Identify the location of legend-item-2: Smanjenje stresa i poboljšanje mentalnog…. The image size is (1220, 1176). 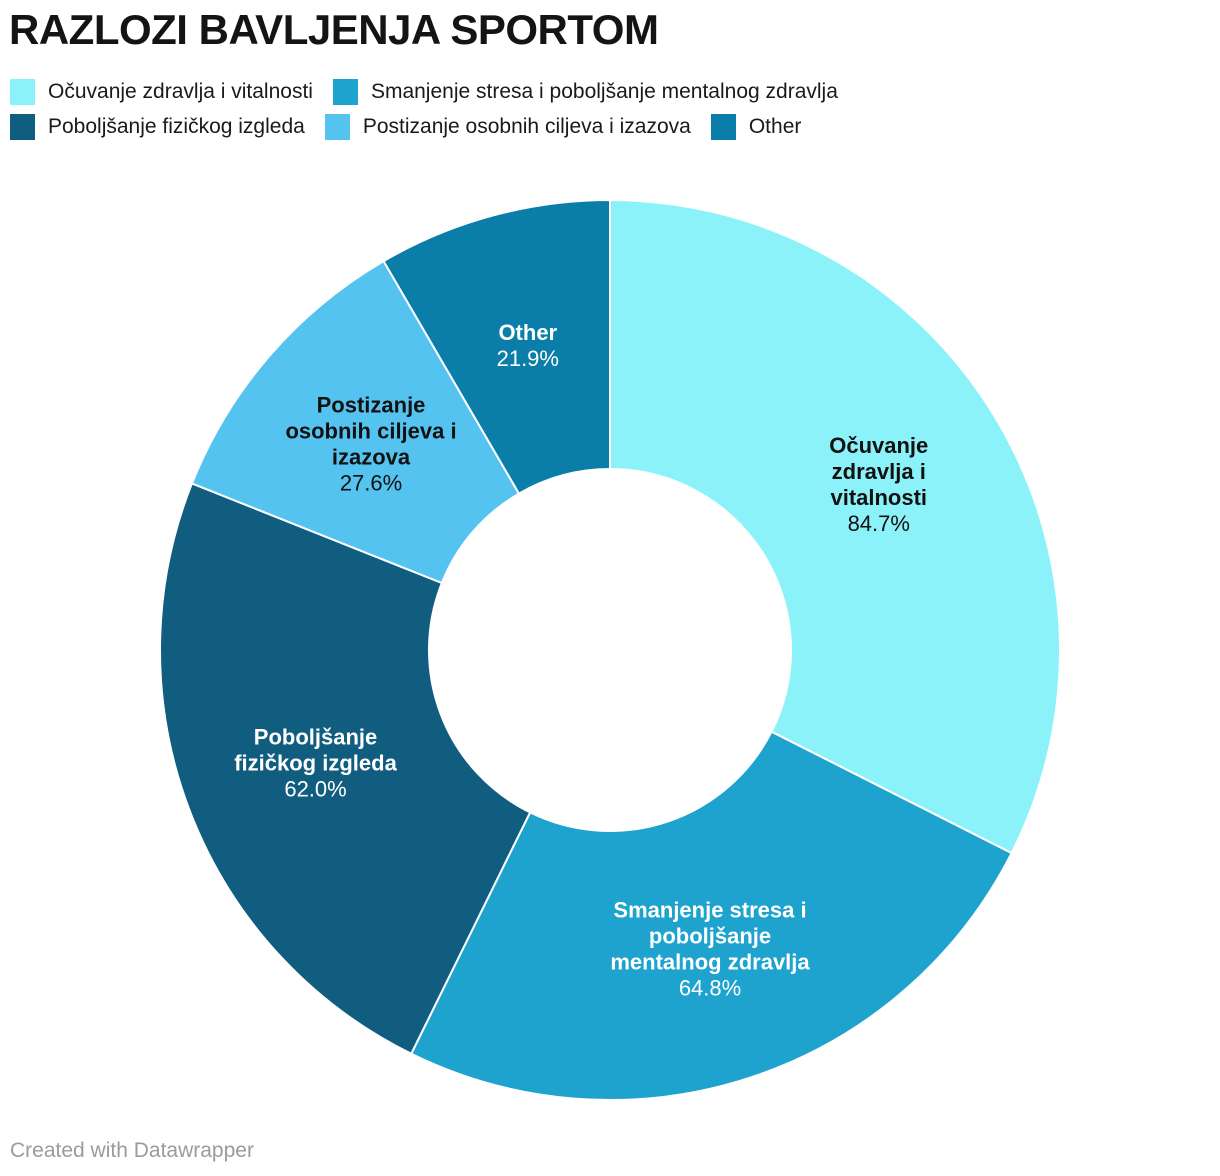
(585, 92).